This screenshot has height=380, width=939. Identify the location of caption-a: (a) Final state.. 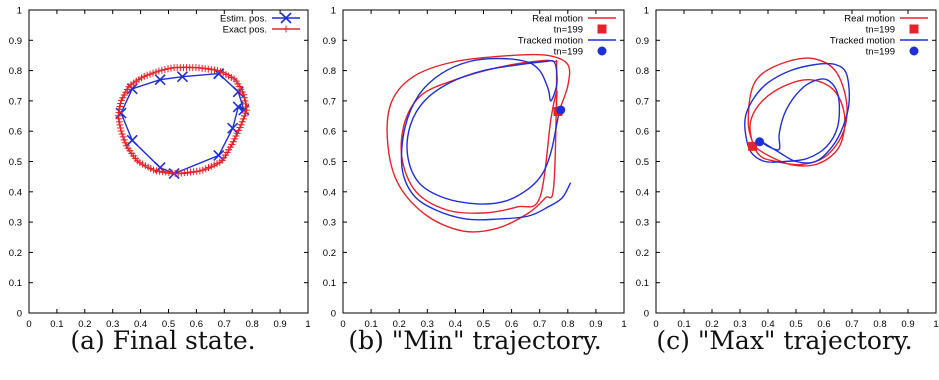
(163, 340).